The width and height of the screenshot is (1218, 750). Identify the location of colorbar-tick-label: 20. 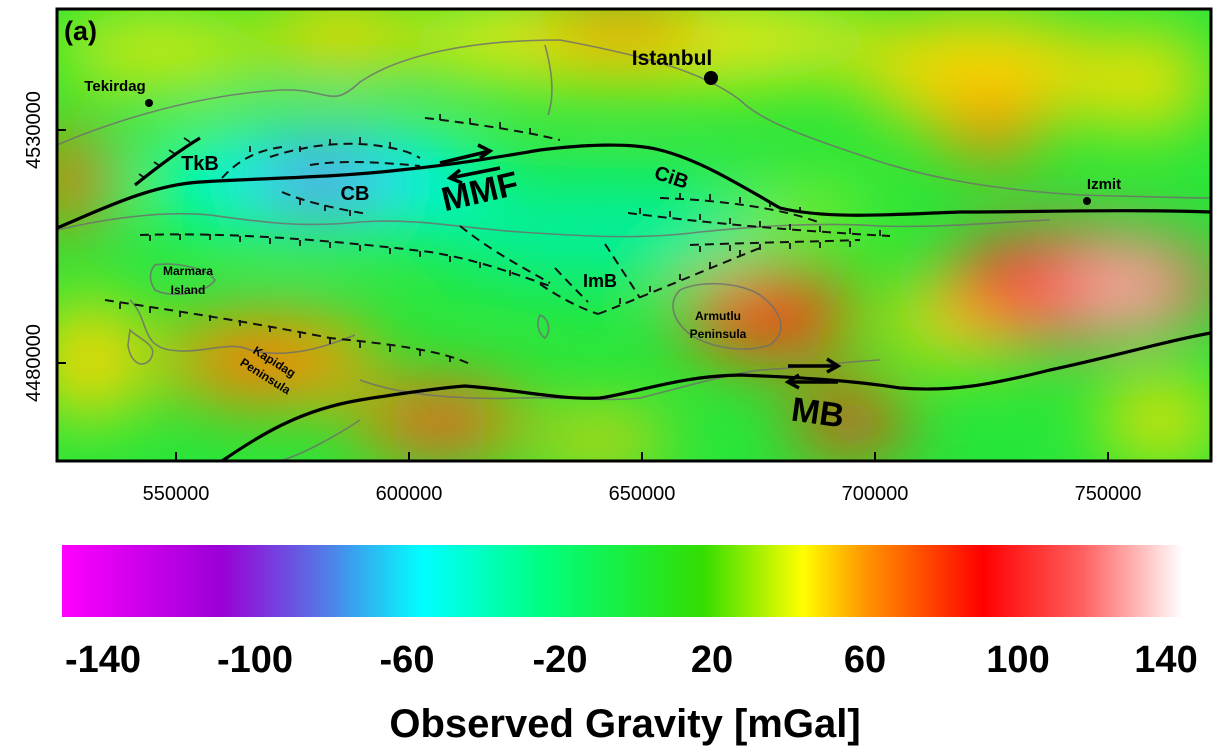
(712, 660).